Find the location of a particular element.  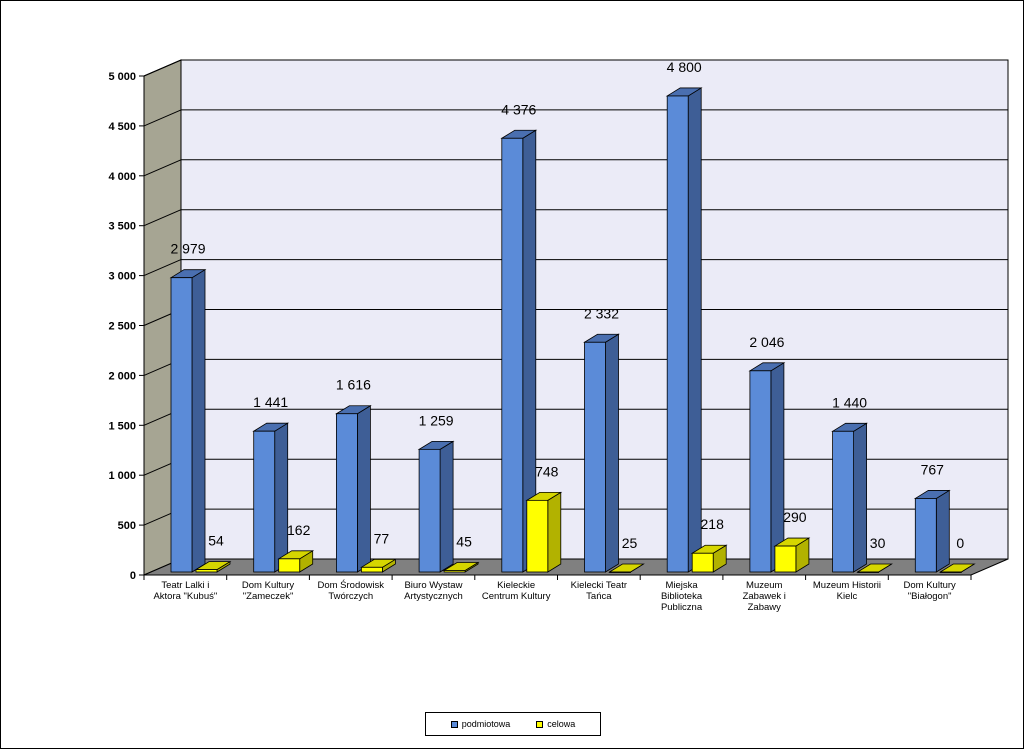

data-label-celowa: 0 is located at coordinates (960, 543).